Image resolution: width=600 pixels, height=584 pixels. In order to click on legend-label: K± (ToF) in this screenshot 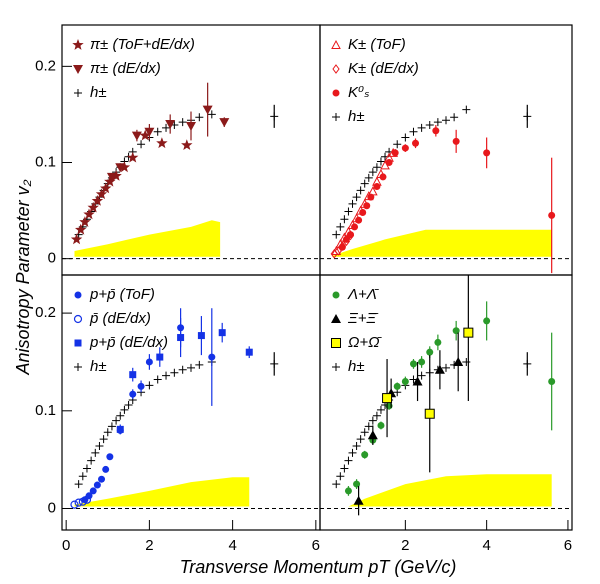, I will do `click(377, 44)`.